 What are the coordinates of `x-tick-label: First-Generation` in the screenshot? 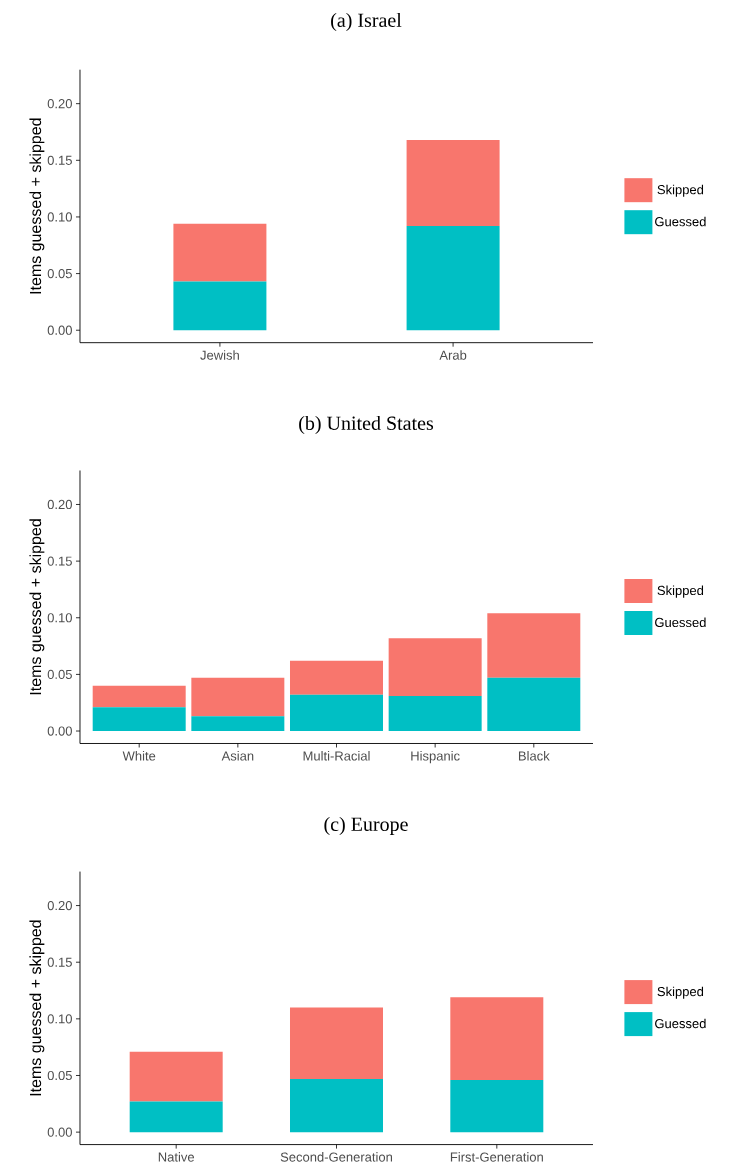 It's located at (496, 1157).